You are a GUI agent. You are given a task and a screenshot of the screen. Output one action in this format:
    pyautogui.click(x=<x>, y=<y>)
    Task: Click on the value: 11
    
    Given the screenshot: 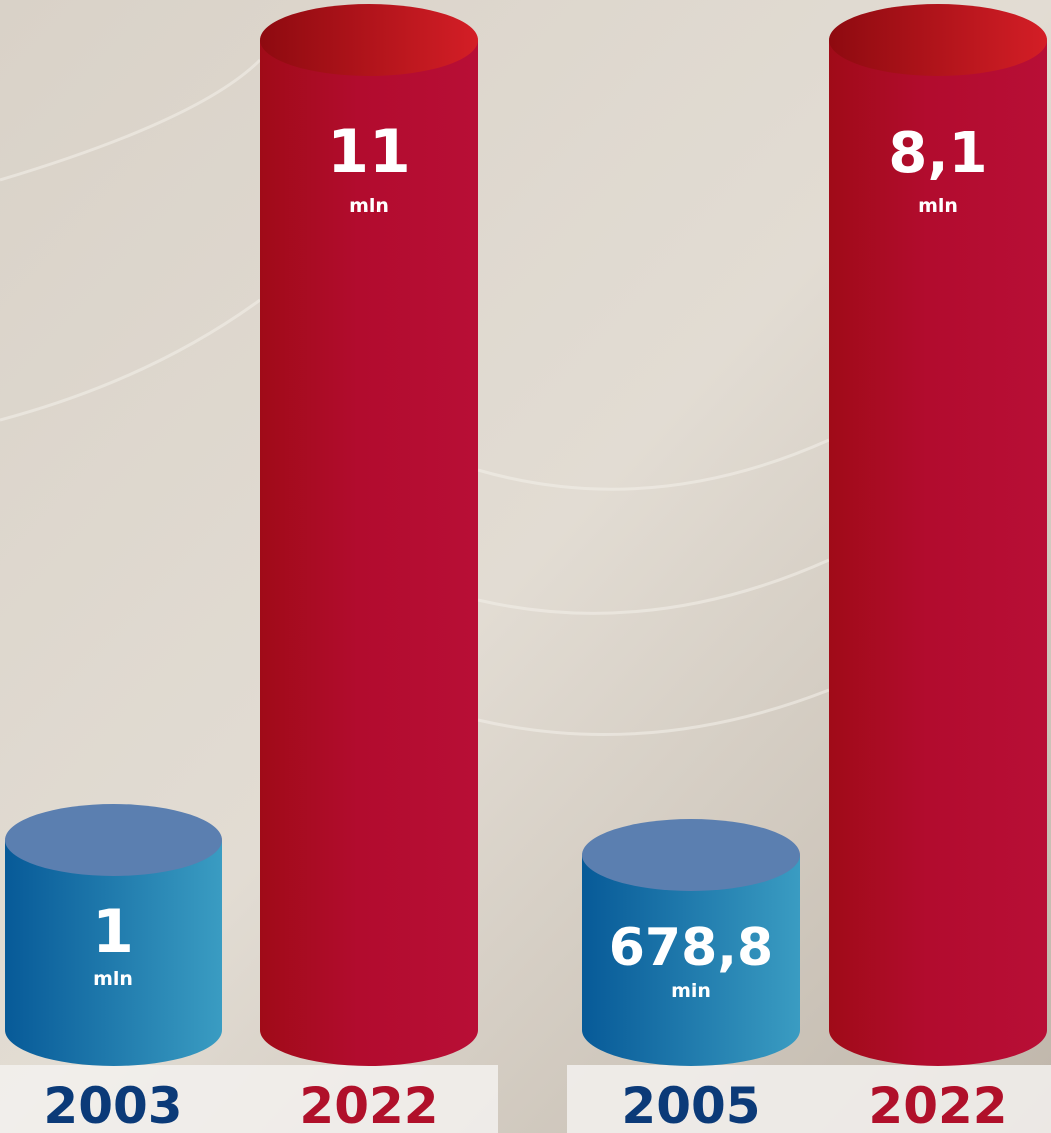 What is the action you would take?
    pyautogui.click(x=369, y=152)
    